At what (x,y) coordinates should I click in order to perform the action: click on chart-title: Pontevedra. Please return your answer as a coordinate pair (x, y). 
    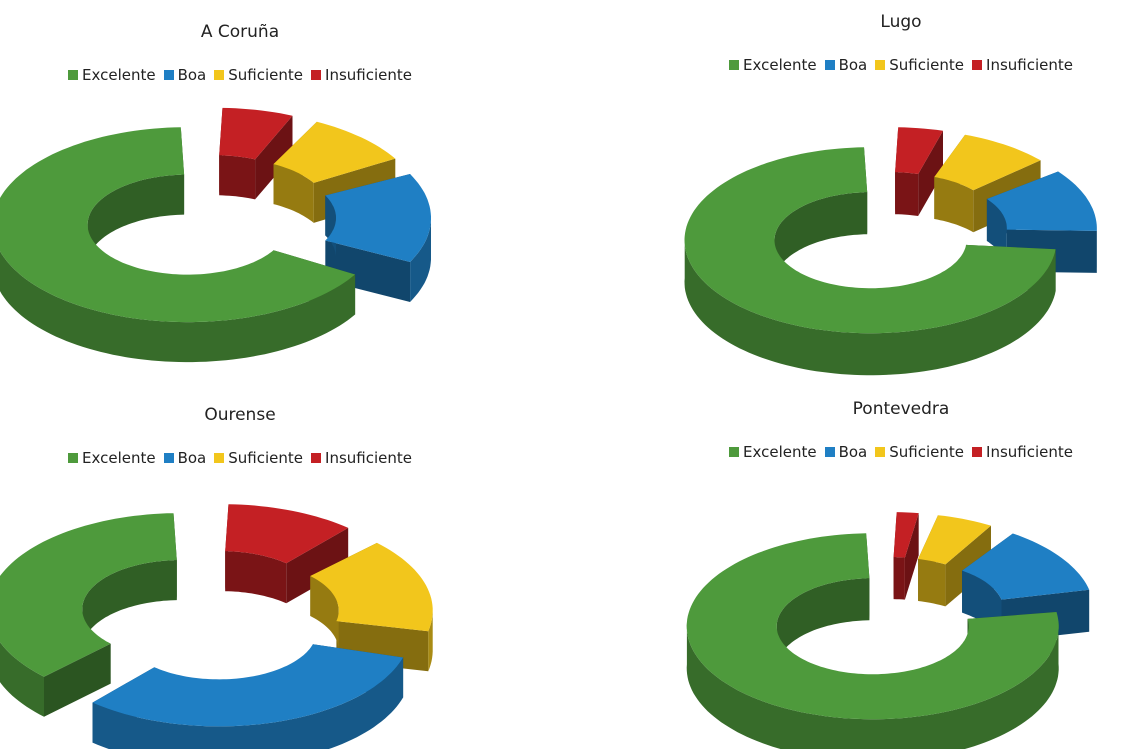
    Looking at the image, I should click on (901, 409).